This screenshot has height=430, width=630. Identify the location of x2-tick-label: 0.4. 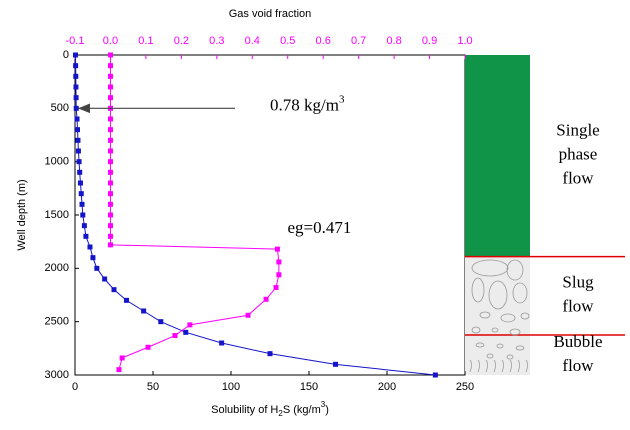
(252, 41).